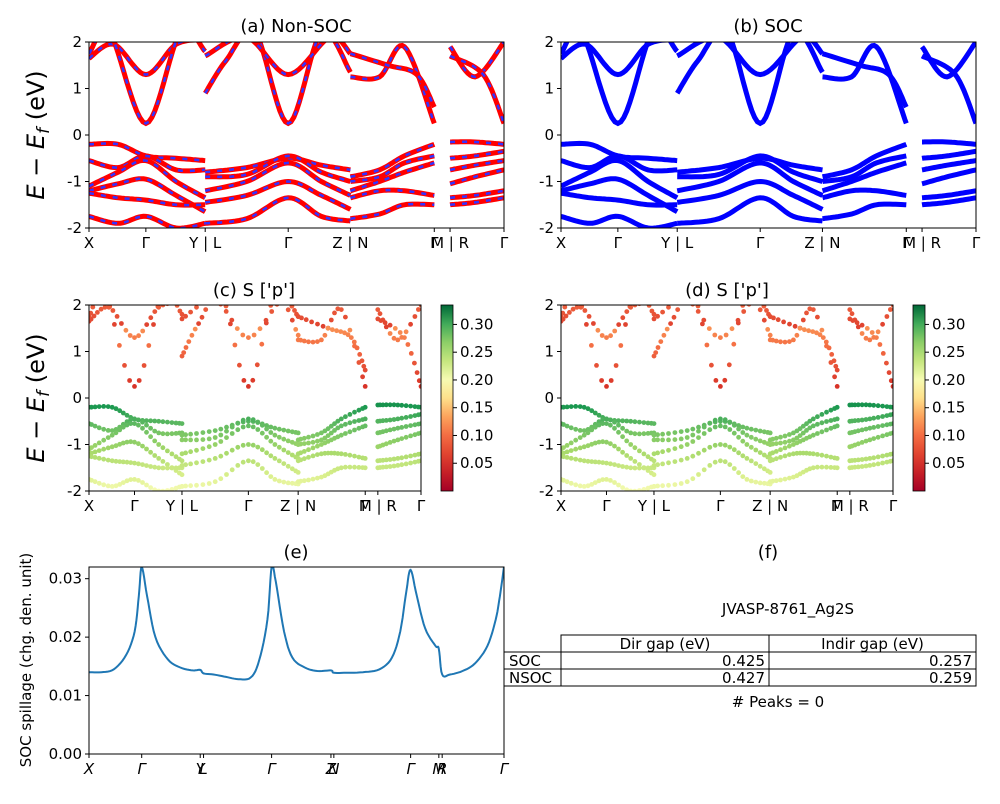  What do you see at coordinates (546, 228) in the screenshot?
I see `y-tick-label: -2` at bounding box center [546, 228].